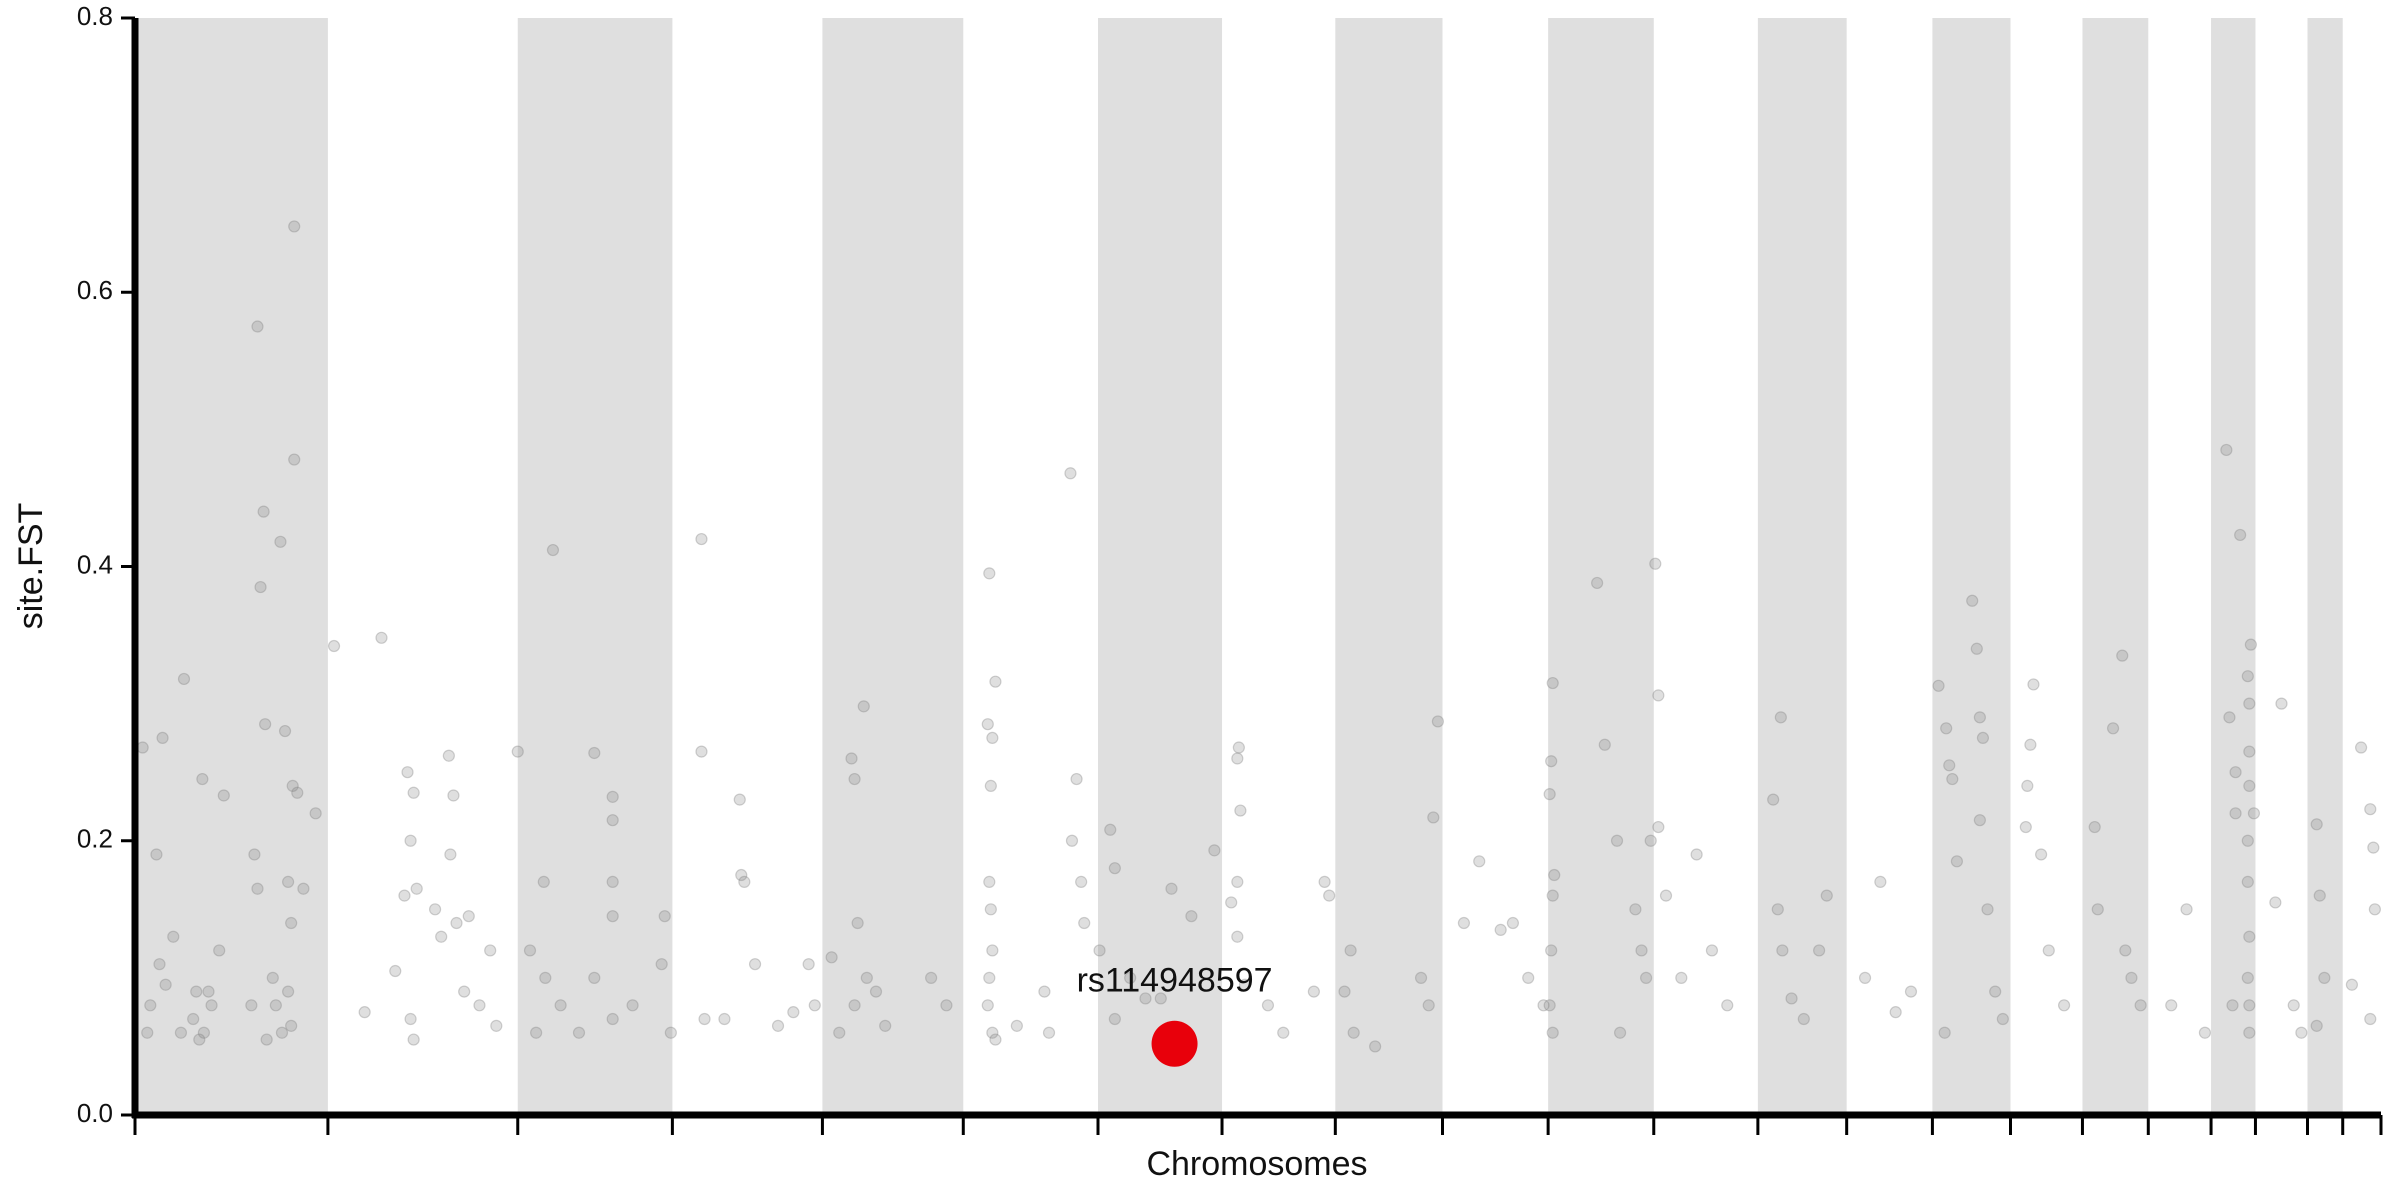  What do you see at coordinates (95, 1113) in the screenshot?
I see `y-tick-label: 0.0` at bounding box center [95, 1113].